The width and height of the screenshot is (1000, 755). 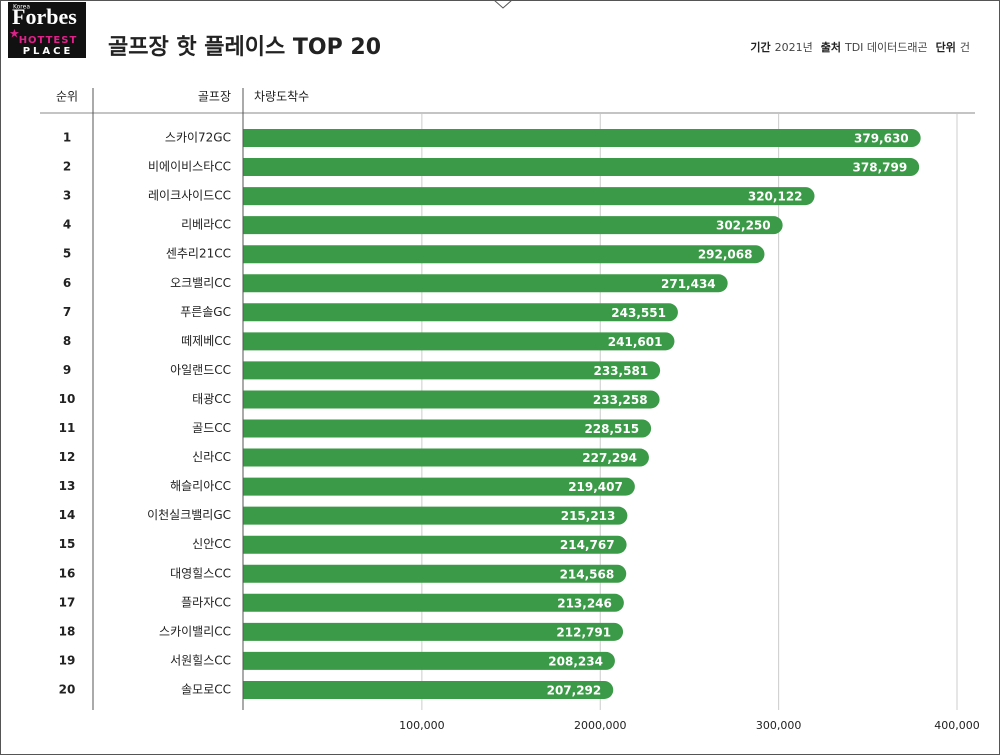 I want to click on rank: 4, so click(x=67, y=225).